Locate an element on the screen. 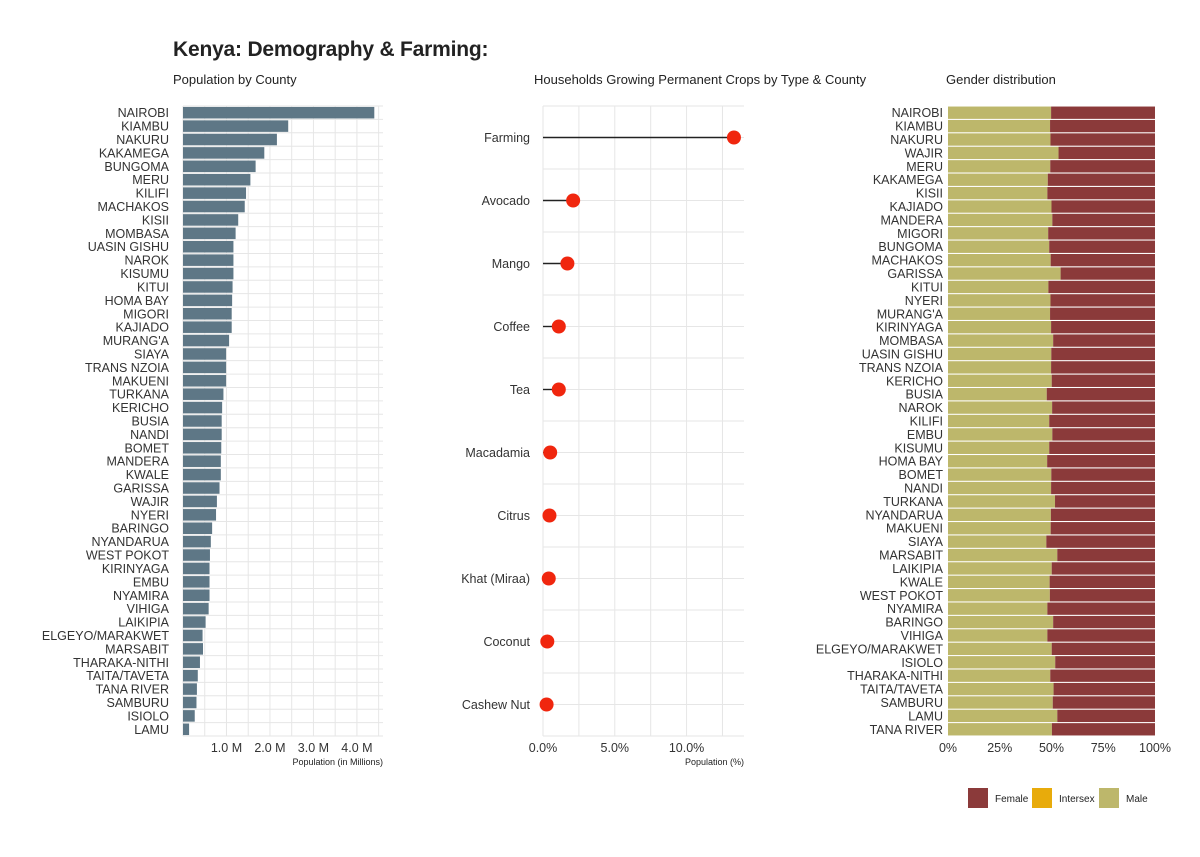 The height and width of the screenshot is (857, 1200). gender-bar-female-elgeyo-marakwet is located at coordinates (1103, 649).